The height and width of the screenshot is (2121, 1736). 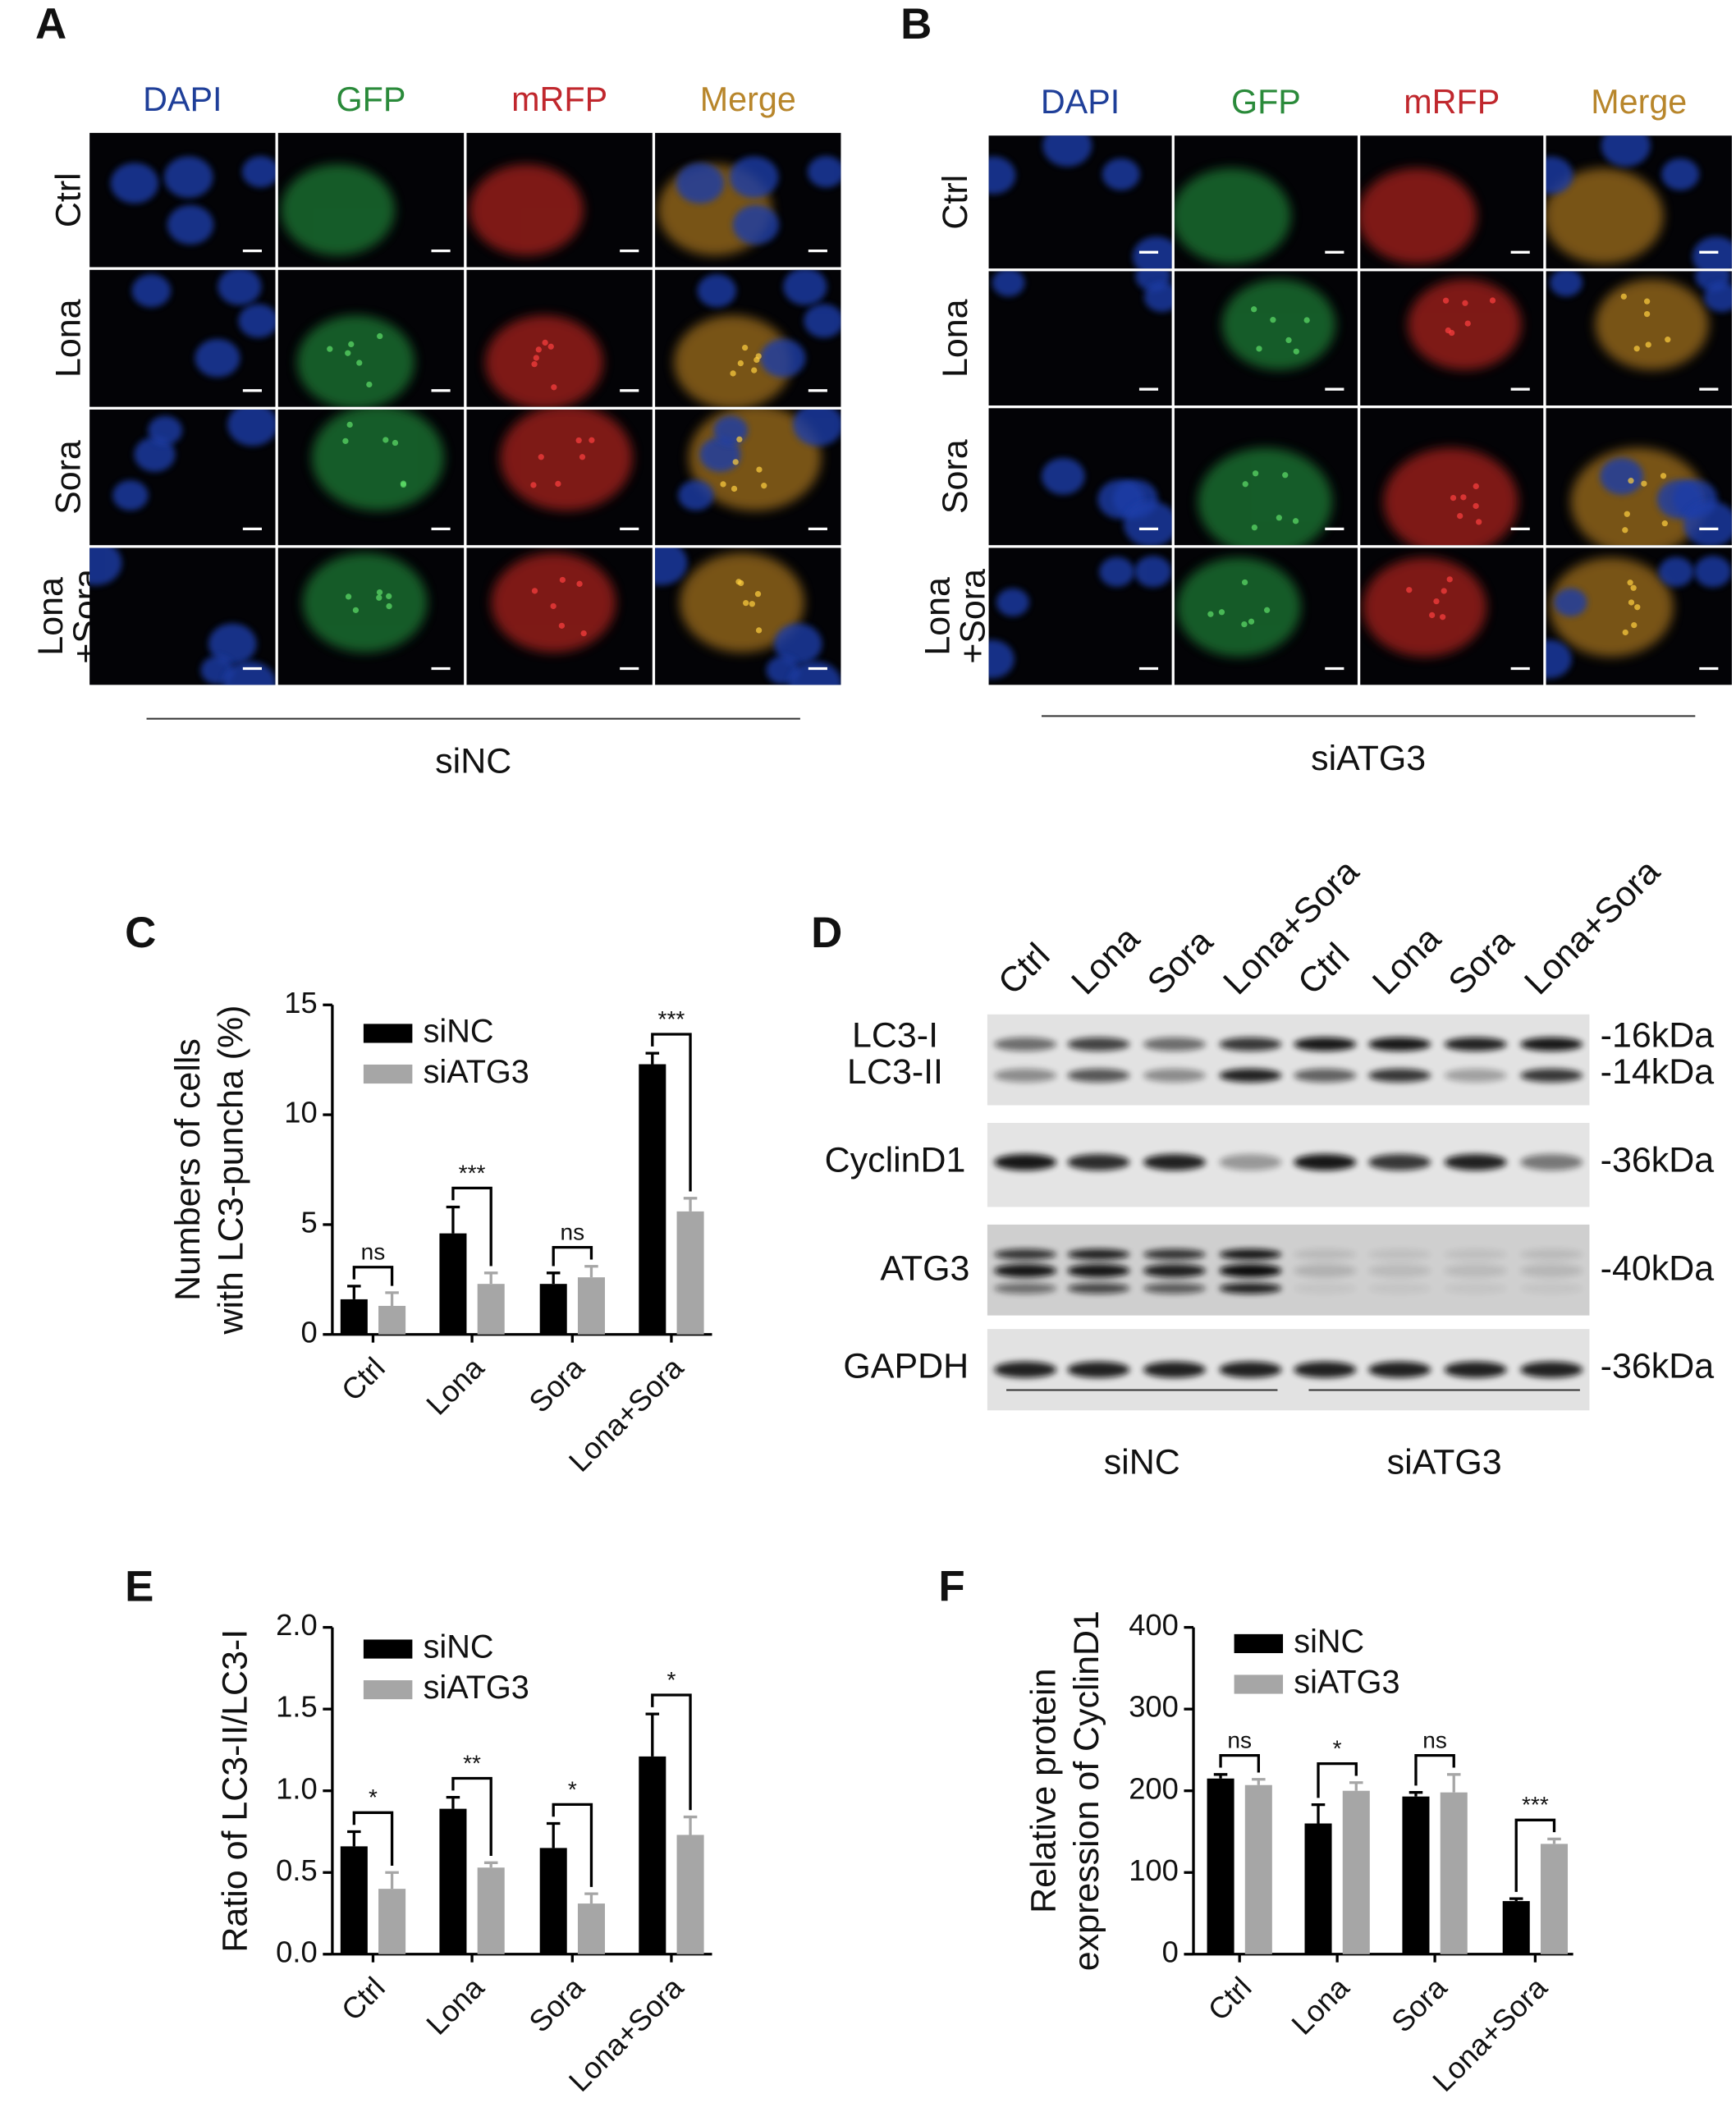 I want to click on y-tick-label: 10, so click(x=300, y=1112).